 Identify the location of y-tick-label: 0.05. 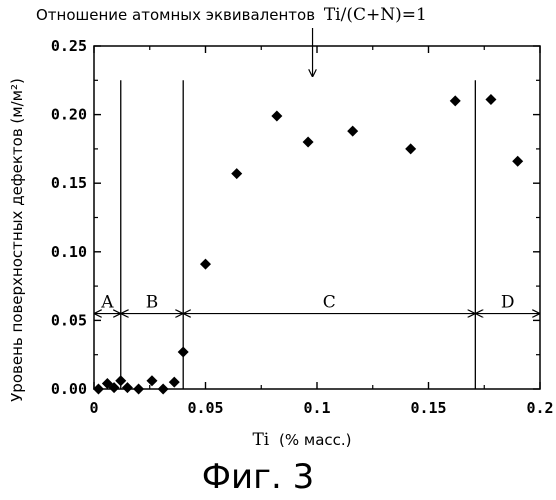
(69, 320).